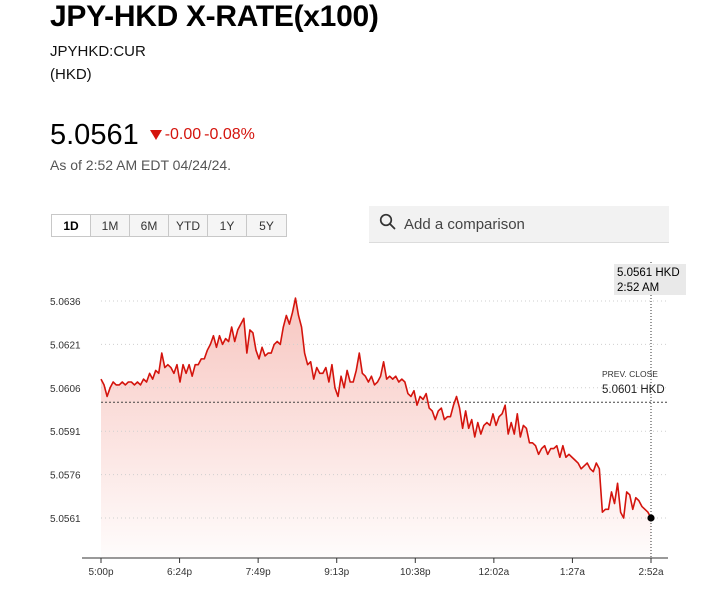 Image resolution: width=720 pixels, height=604 pixels. I want to click on range-1y-button: 1Y, so click(227, 225).